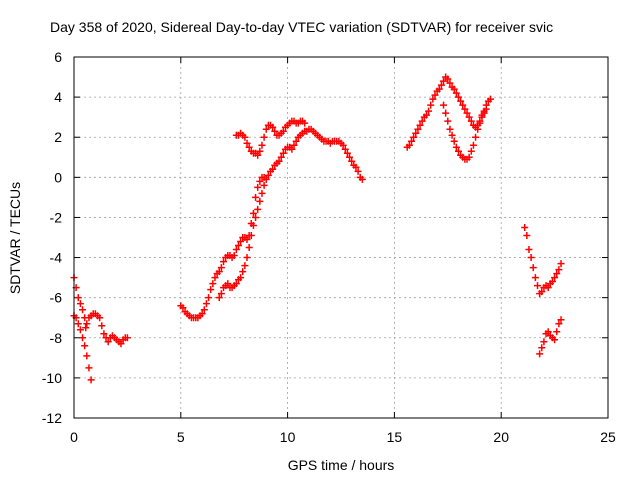  Describe the element at coordinates (181, 437) in the screenshot. I see `x-tick-label: 5` at that location.